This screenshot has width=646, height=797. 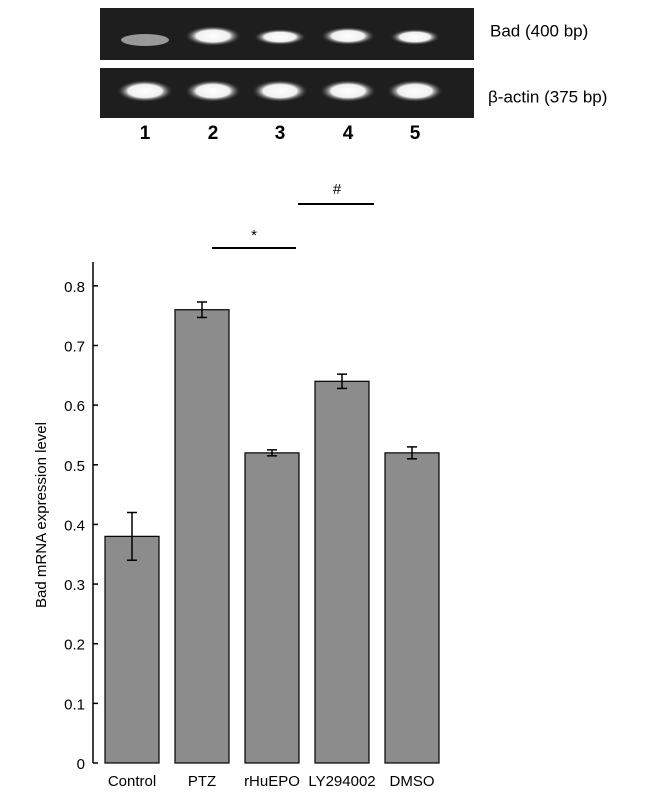 What do you see at coordinates (353, 76) in the screenshot?
I see `gel: Bad (400 bp) β-actin (375 bp) 1 2 3 4 5` at bounding box center [353, 76].